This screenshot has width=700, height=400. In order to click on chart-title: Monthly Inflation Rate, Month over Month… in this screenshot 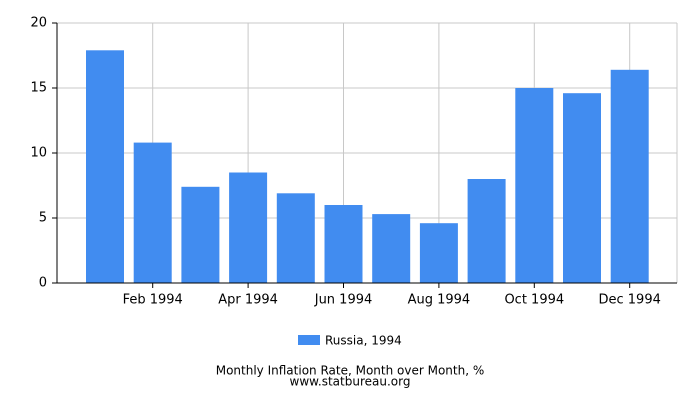, I will do `click(350, 371)`.